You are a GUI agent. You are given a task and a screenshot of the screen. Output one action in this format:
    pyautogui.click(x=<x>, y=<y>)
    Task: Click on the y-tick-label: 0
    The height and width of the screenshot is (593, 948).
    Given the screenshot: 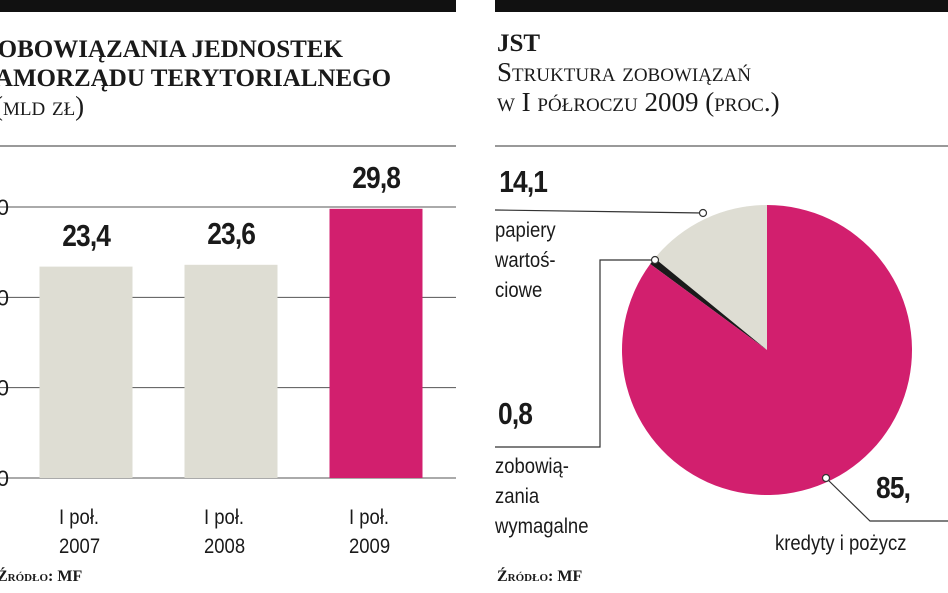 What is the action you would take?
    pyautogui.click(x=4, y=478)
    